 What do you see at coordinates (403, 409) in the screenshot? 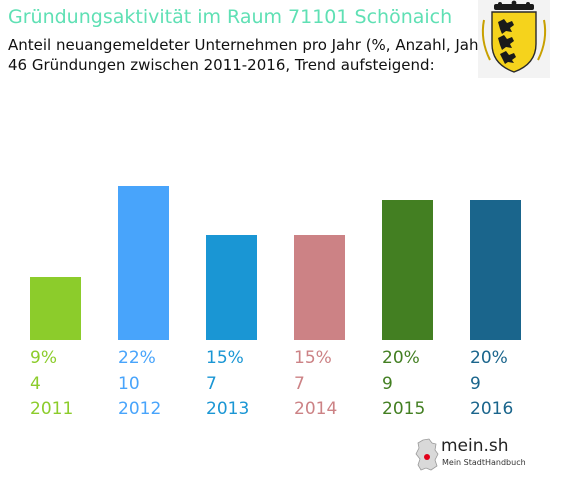
I see `year-label-2015: 2015` at bounding box center [403, 409].